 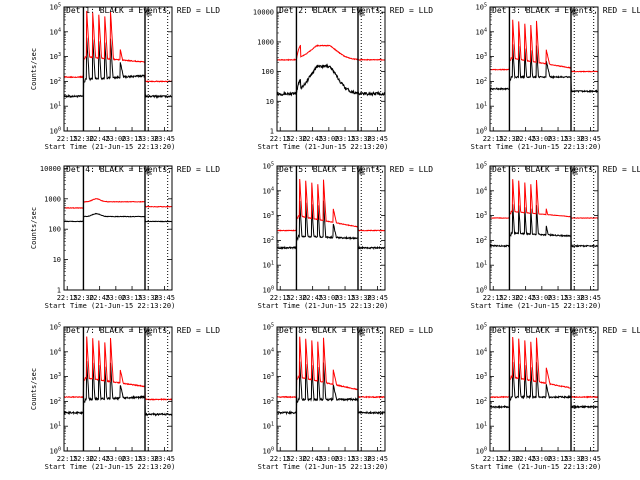 What do you see at coordinates (356, 330) in the screenshot?
I see `panel-title: Det 8: BLACK = Events, RED = LLD` at bounding box center [356, 330].